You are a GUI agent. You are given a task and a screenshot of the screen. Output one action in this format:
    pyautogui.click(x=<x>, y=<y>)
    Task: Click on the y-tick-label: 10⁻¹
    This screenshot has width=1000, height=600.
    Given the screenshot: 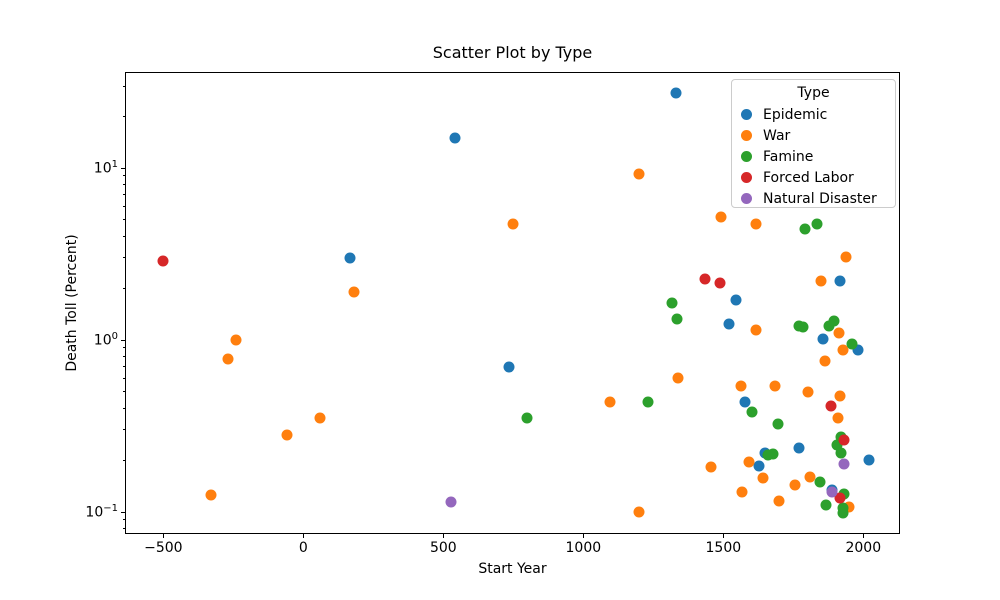 What is the action you would take?
    pyautogui.click(x=101, y=512)
    